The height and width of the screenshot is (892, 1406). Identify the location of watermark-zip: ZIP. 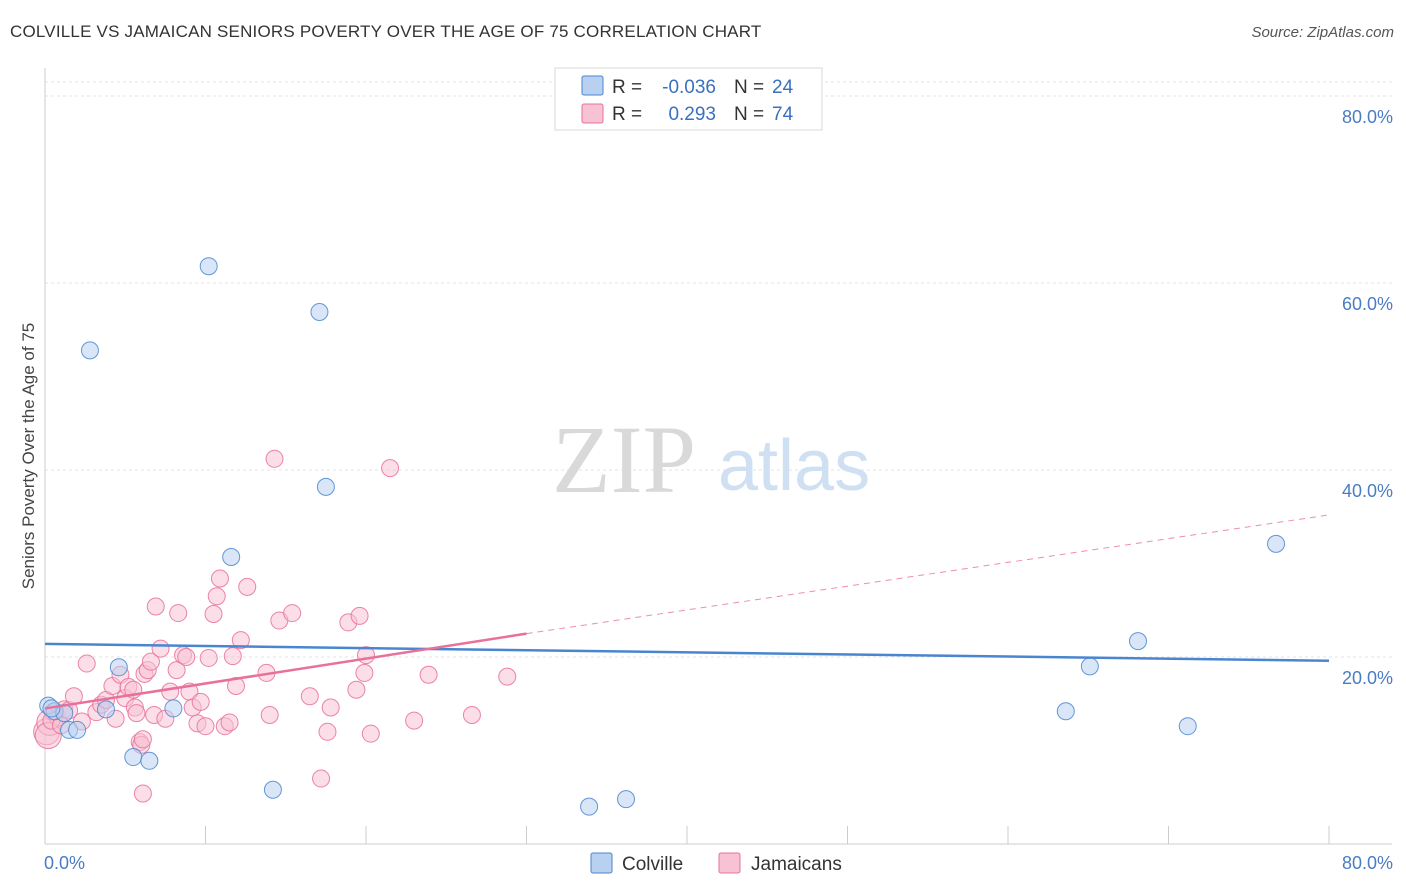
(624, 459).